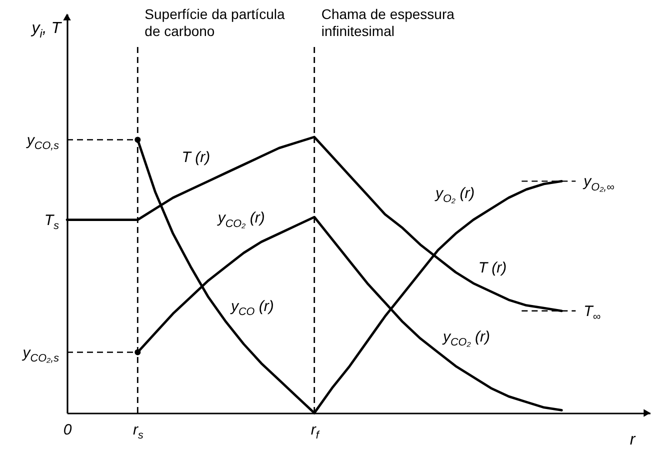 This screenshot has width=652, height=450. What do you see at coordinates (492, 267) in the screenshot?
I see `series-label: T (r)` at bounding box center [492, 267].